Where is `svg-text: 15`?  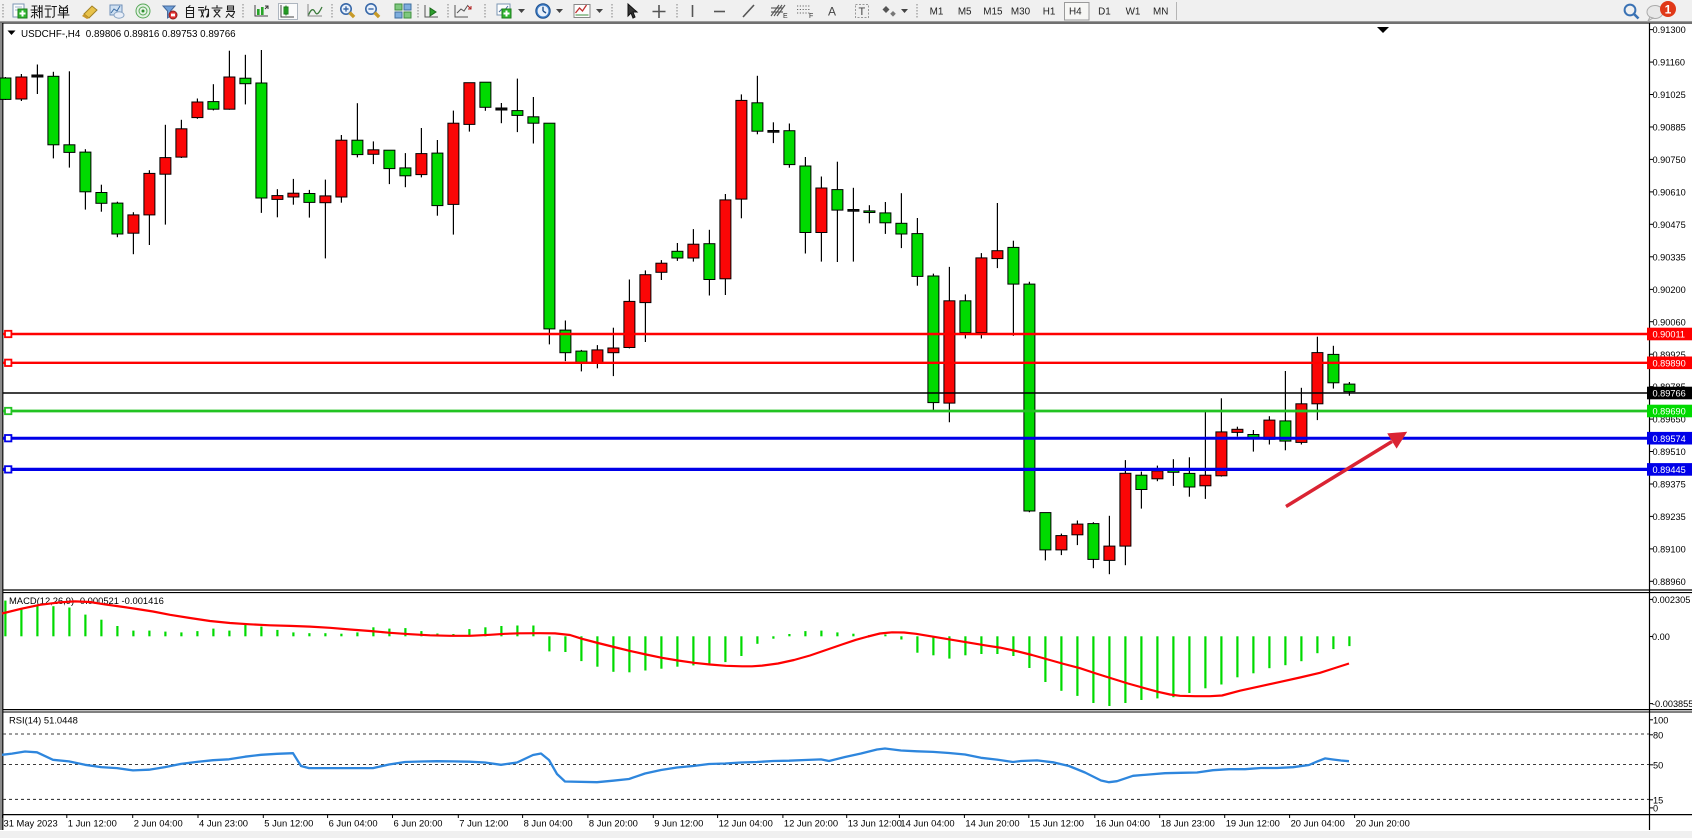 svg-text: 15 is located at coordinates (1658, 800).